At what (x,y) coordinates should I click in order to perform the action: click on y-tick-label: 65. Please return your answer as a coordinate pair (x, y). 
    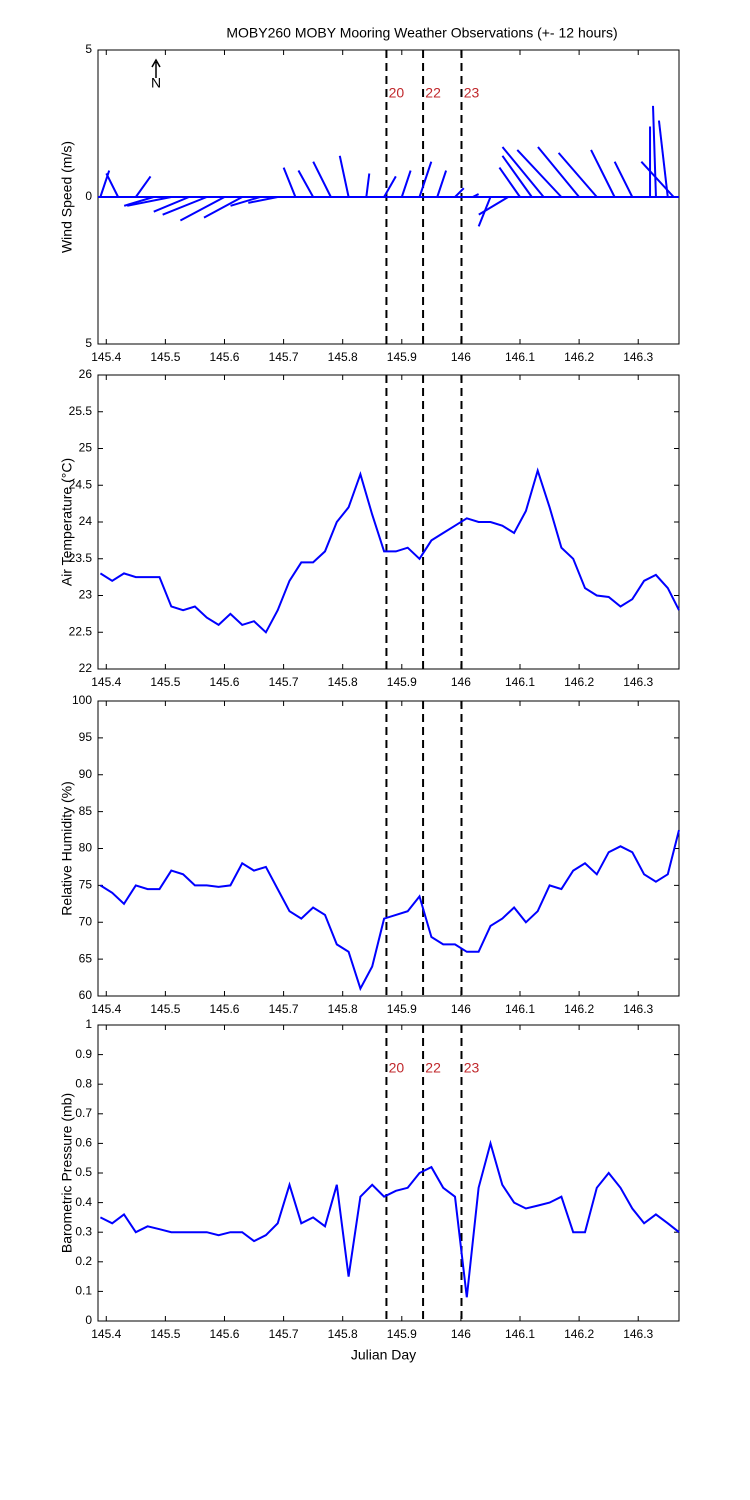
    Looking at the image, I should click on (86, 958).